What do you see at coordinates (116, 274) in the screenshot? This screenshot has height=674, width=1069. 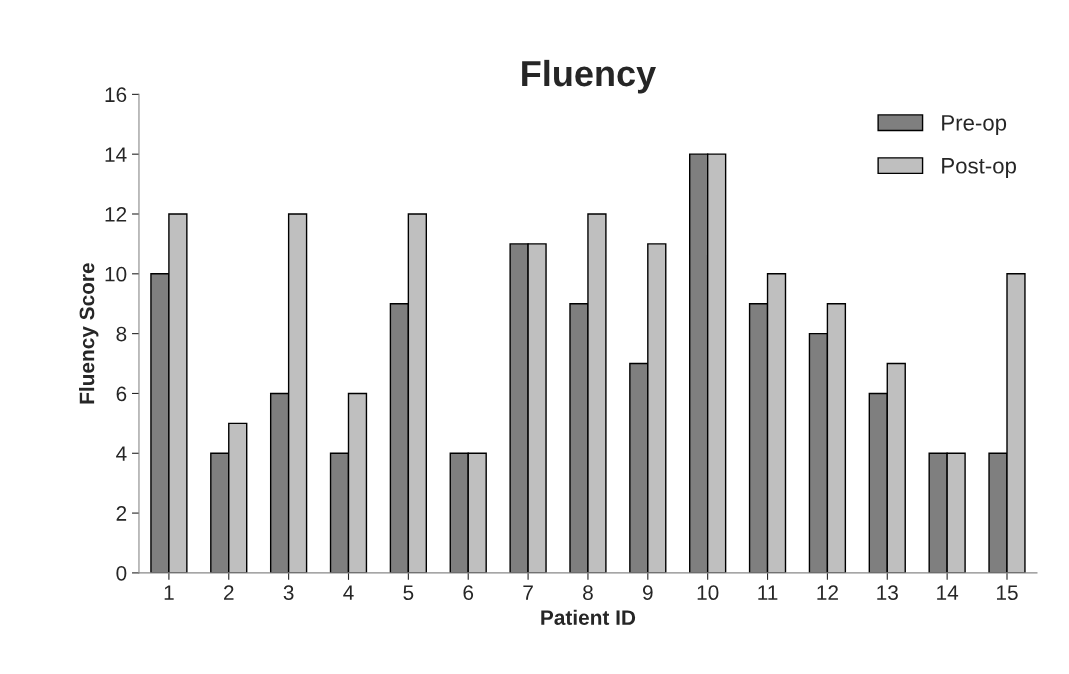 I see `y-tick-label: 10` at bounding box center [116, 274].